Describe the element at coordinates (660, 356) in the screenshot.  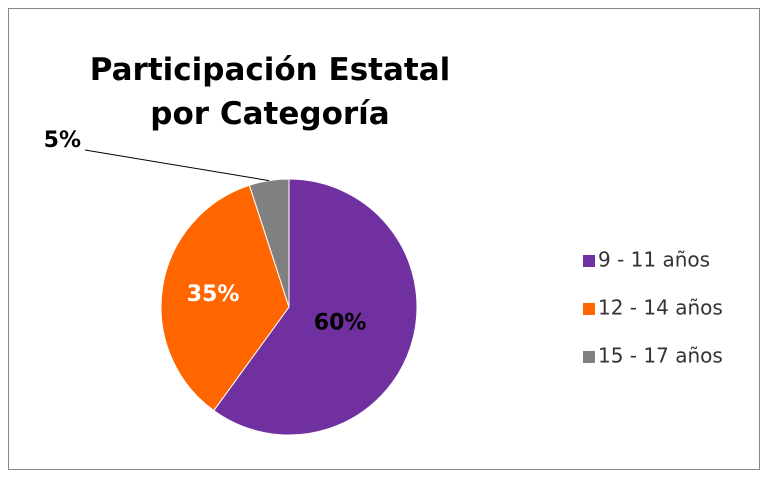
I see `legend-label: 15 - 17 años` at that location.